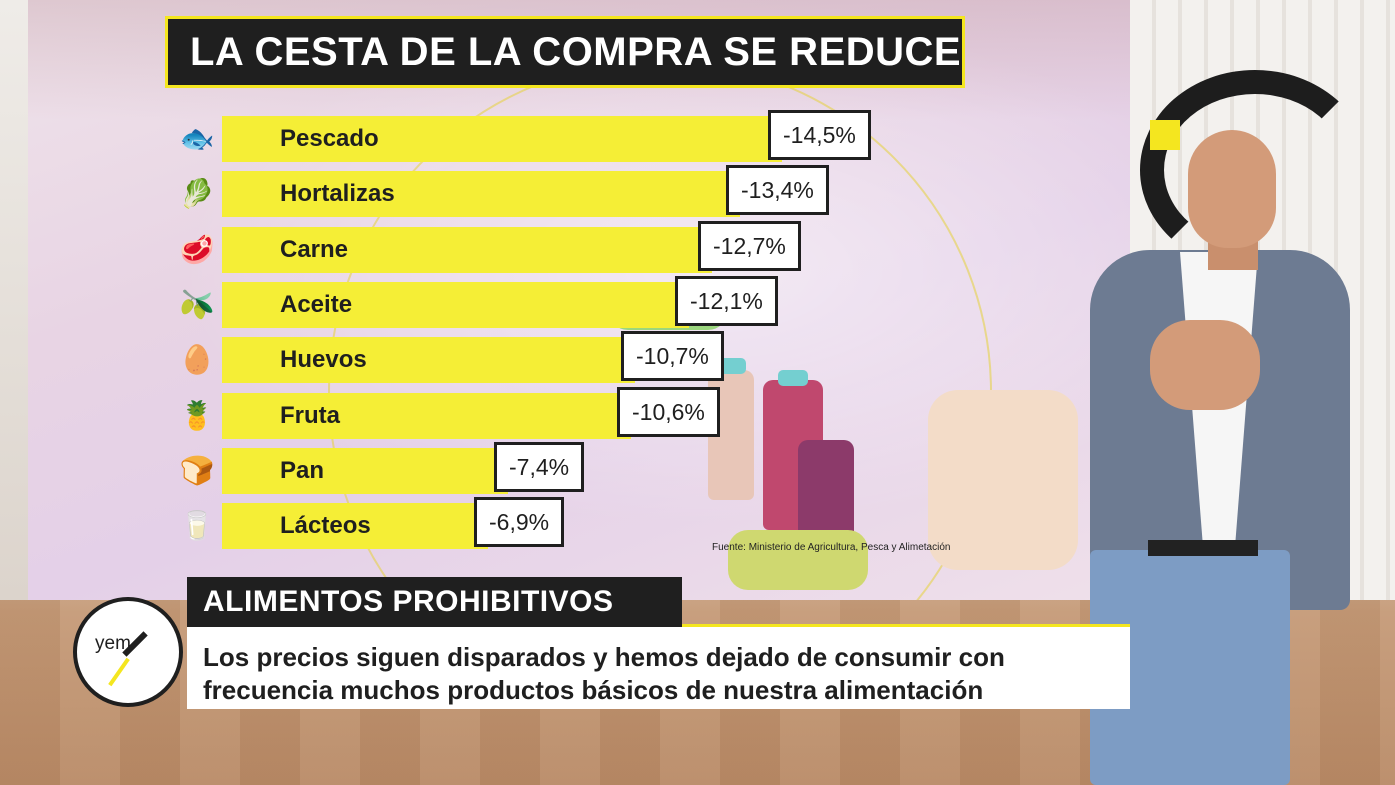 The height and width of the screenshot is (785, 1395). What do you see at coordinates (519, 522) in the screenshot?
I see `chart-value-label: -6,9%` at bounding box center [519, 522].